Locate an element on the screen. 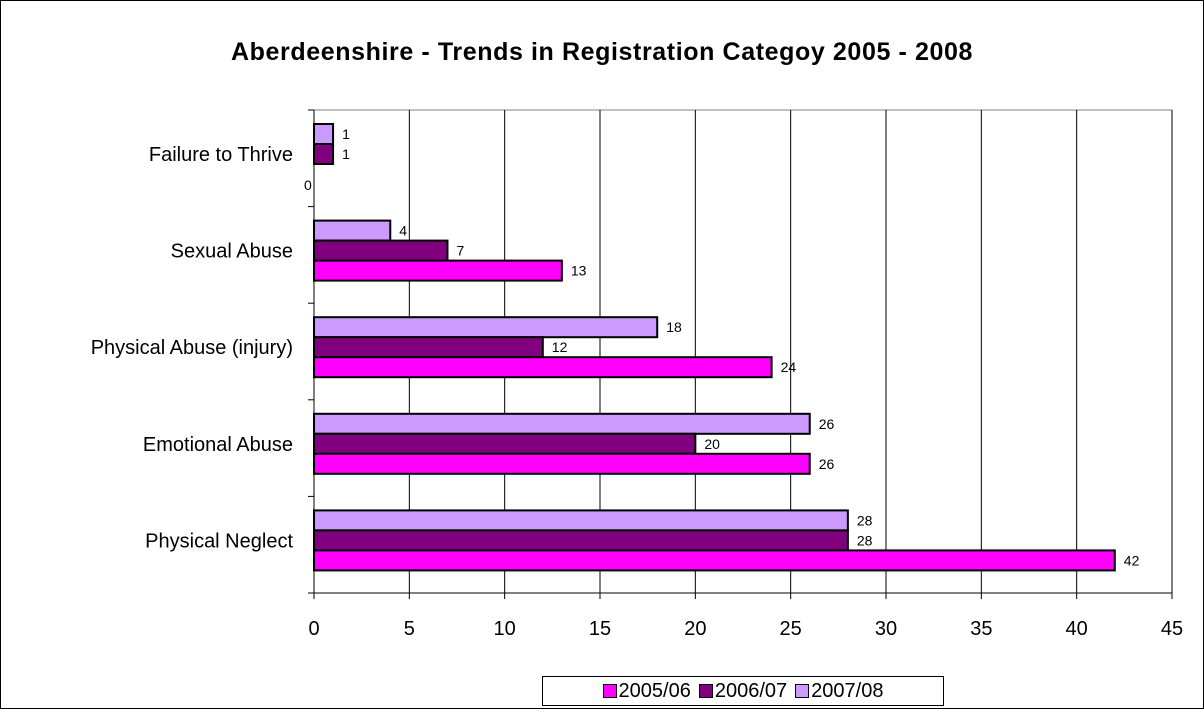 This screenshot has height=709, width=1204. y-tick-label: Physical Abuse (injury) is located at coordinates (192, 348).